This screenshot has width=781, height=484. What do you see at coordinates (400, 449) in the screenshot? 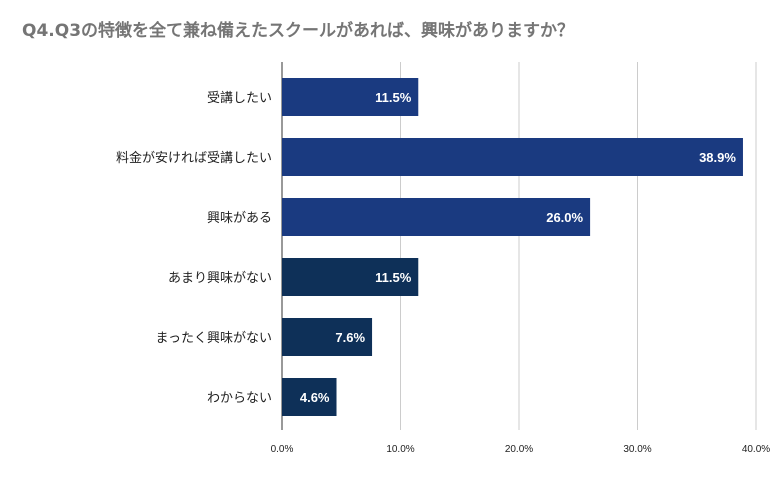
I see `x-tick-label: 10.0%` at bounding box center [400, 449].